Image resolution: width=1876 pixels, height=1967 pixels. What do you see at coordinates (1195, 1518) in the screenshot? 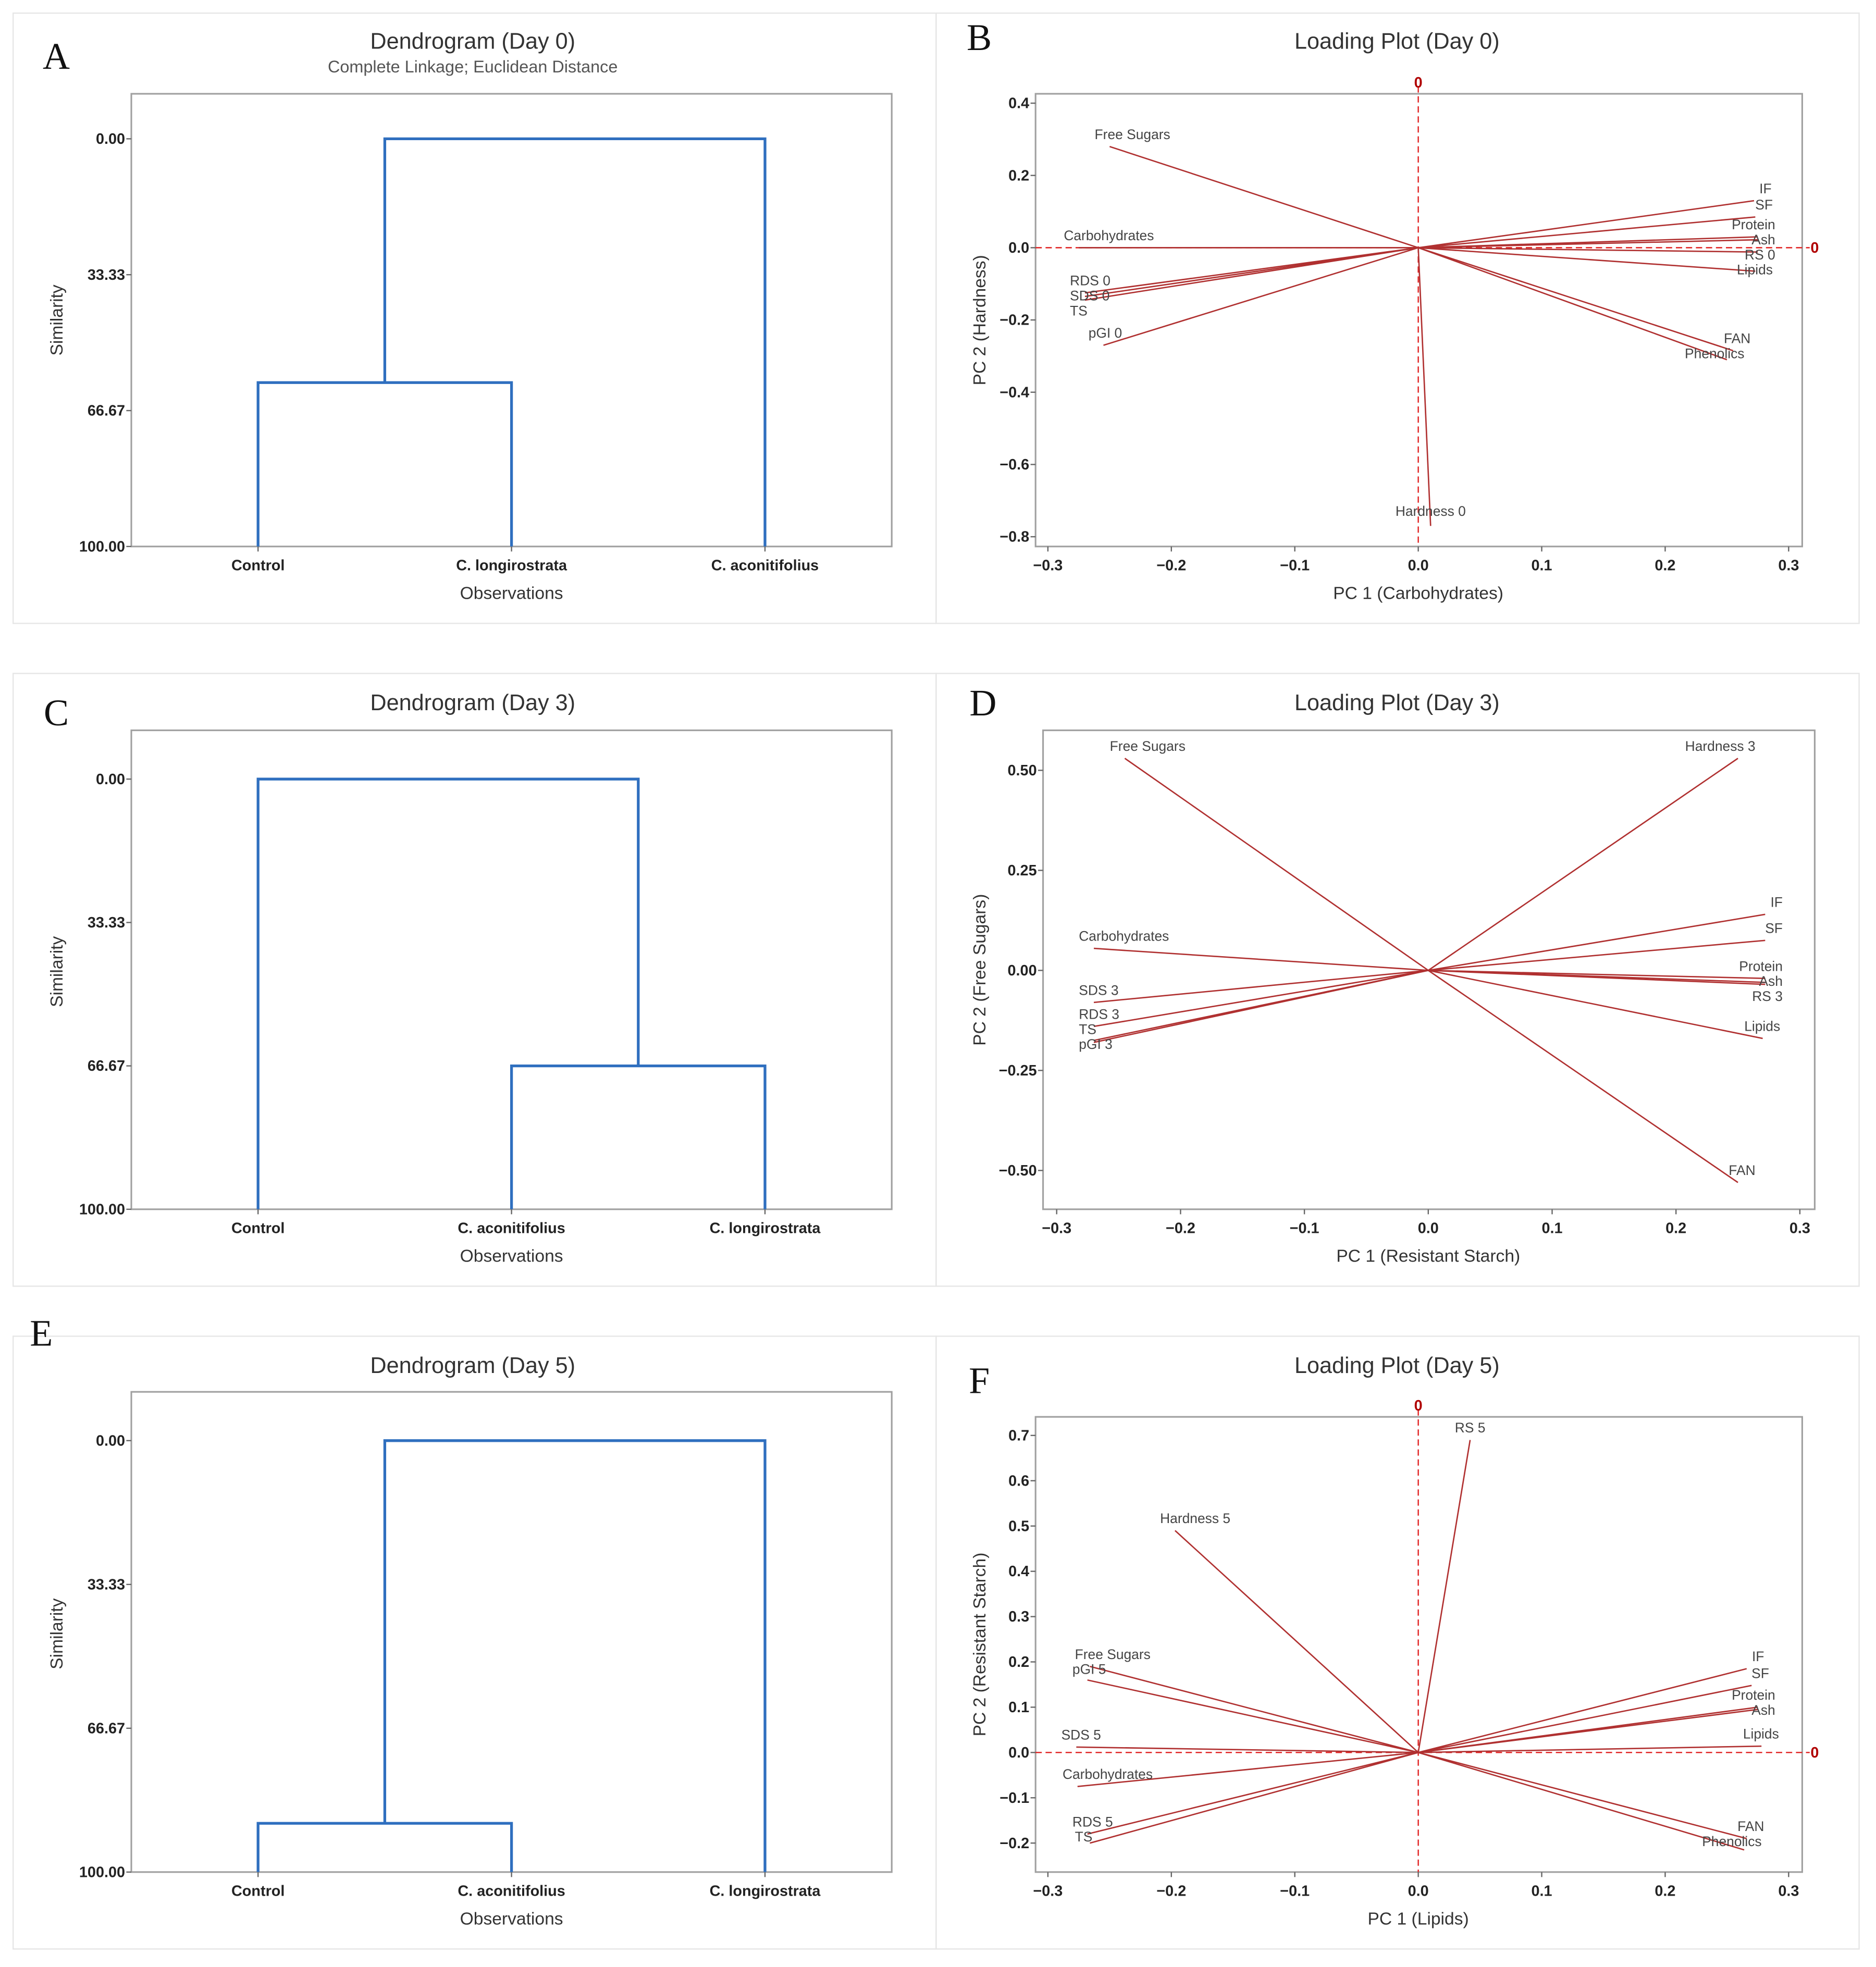
I see `vector-label: Hardness 5` at bounding box center [1195, 1518].